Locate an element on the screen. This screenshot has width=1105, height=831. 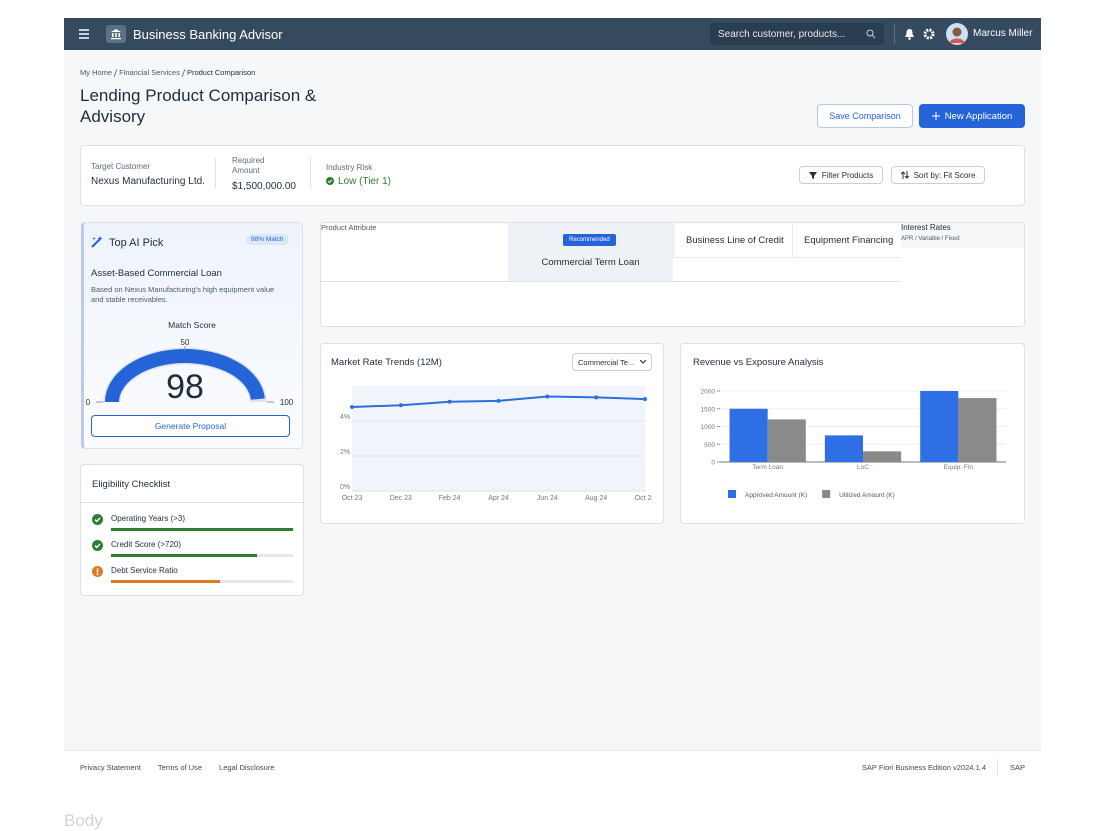
generate-proposal-button: Generate Proposal is located at coordinates (190, 426).